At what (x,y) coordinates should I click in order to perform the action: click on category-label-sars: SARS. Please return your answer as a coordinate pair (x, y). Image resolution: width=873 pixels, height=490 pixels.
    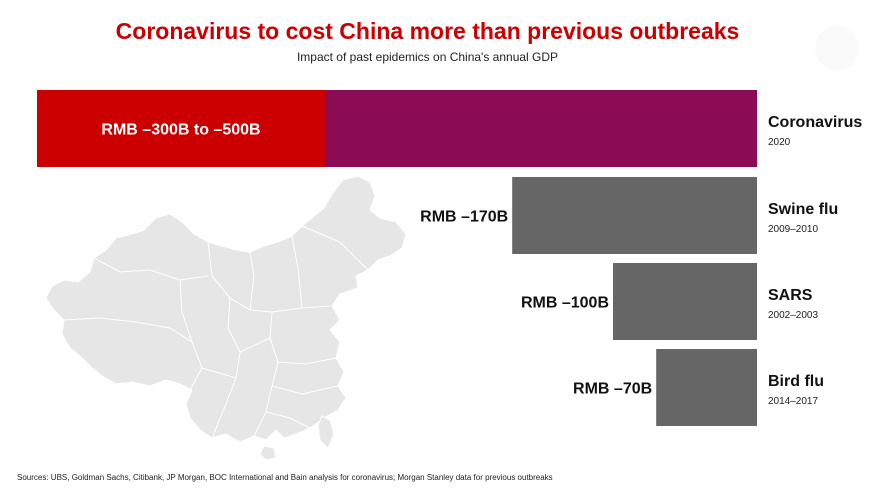
    Looking at the image, I should click on (790, 295).